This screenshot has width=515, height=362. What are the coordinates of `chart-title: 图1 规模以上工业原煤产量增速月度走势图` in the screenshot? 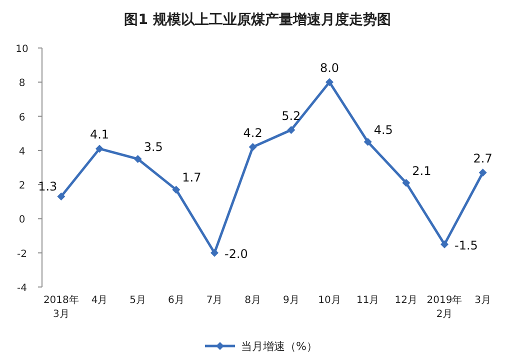 It's located at (257, 19).